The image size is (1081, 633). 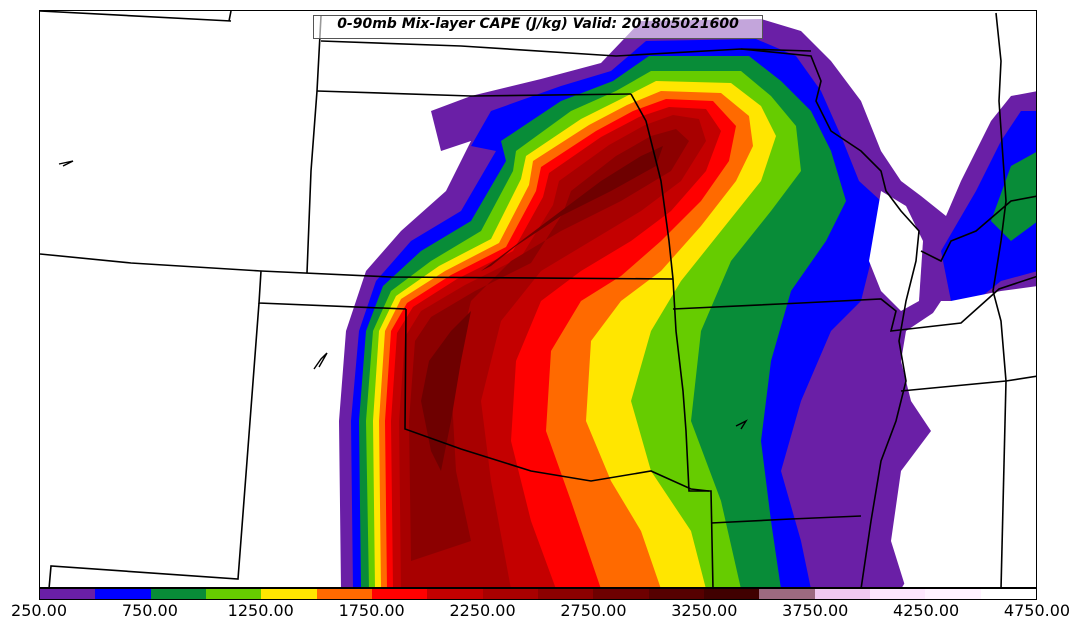 What do you see at coordinates (1037, 610) in the screenshot?
I see `colorbar-label: 4750.00` at bounding box center [1037, 610].